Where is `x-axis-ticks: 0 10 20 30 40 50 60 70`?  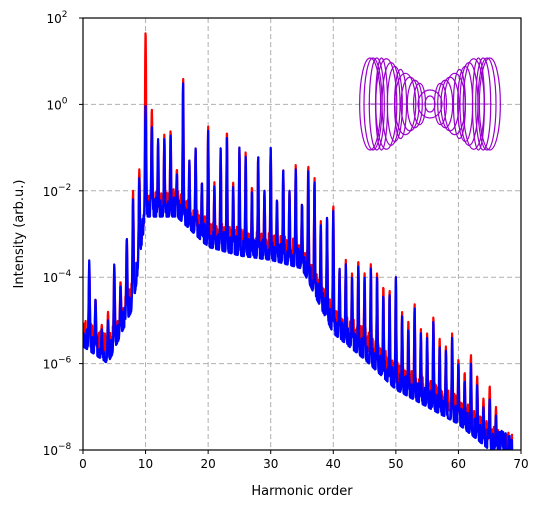
x-axis-ticks: 0 10 20 30 40 50 60 70 is located at coordinates (304, 460).